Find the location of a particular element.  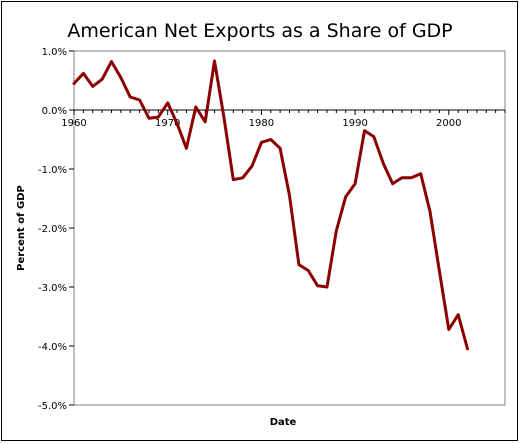

x-tick-label: 1980 is located at coordinates (261, 123).